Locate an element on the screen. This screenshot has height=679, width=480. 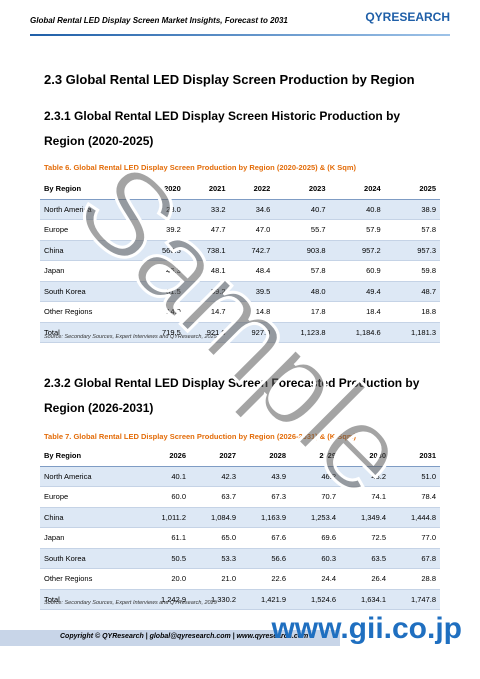
cell: 47.0 is located at coordinates (252, 230).